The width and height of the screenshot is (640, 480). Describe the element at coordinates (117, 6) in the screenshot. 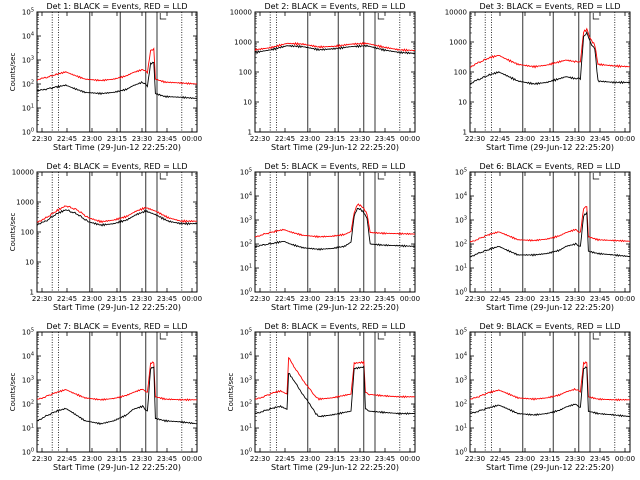

I see `chart-title: Det 1: BLACK = Events, RED = LLD` at that location.